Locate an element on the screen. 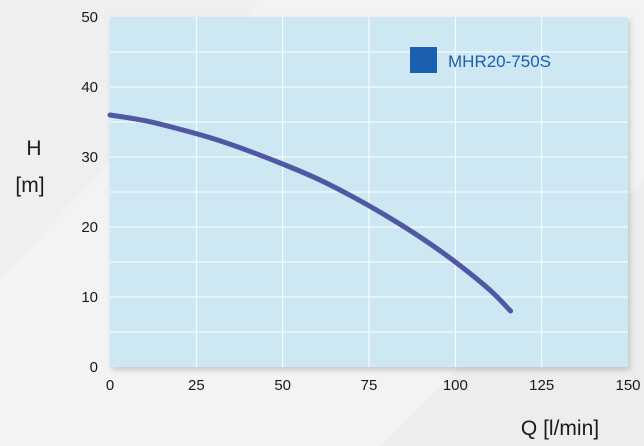 Image resolution: width=644 pixels, height=446 pixels. y-tick-label: 50 is located at coordinates (89, 17).